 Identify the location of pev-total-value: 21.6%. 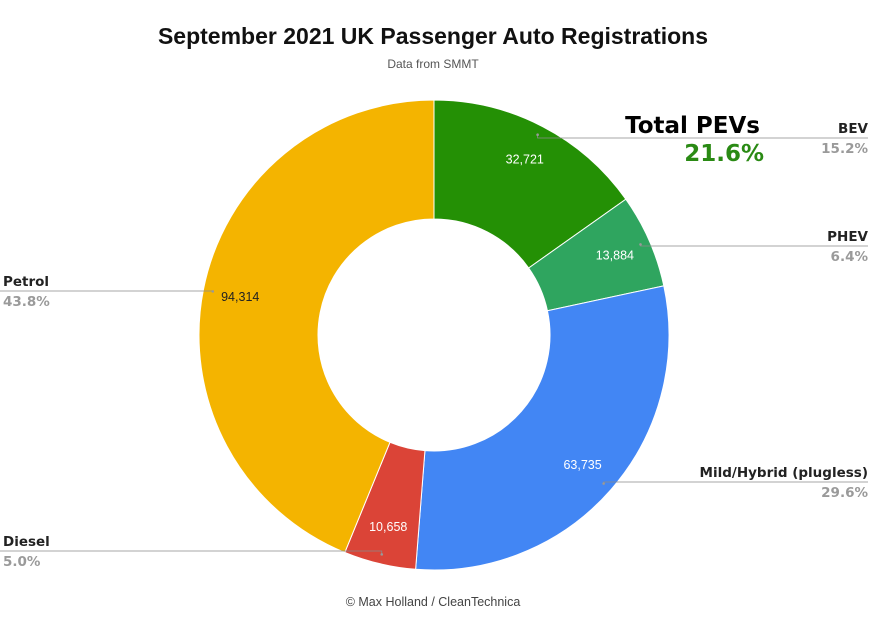
(724, 154).